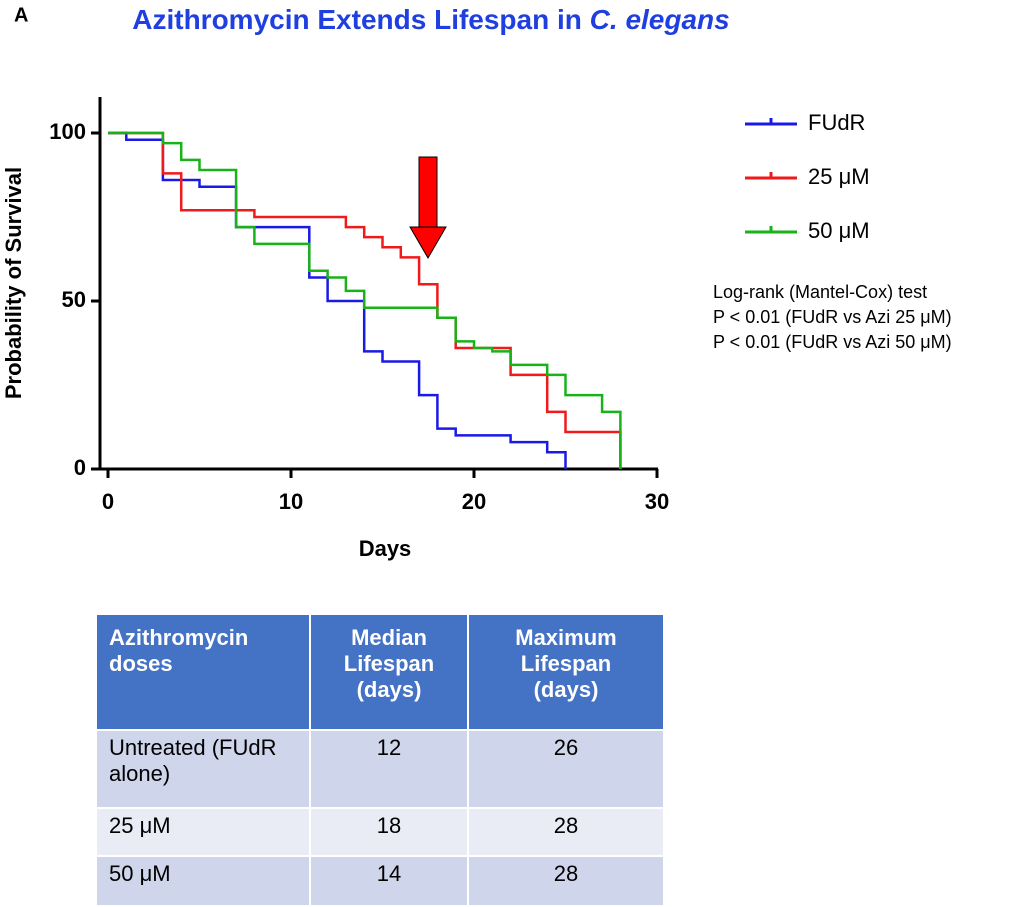 The image size is (1020, 907). What do you see at coordinates (389, 637) in the screenshot?
I see `header-line: Median` at bounding box center [389, 637].